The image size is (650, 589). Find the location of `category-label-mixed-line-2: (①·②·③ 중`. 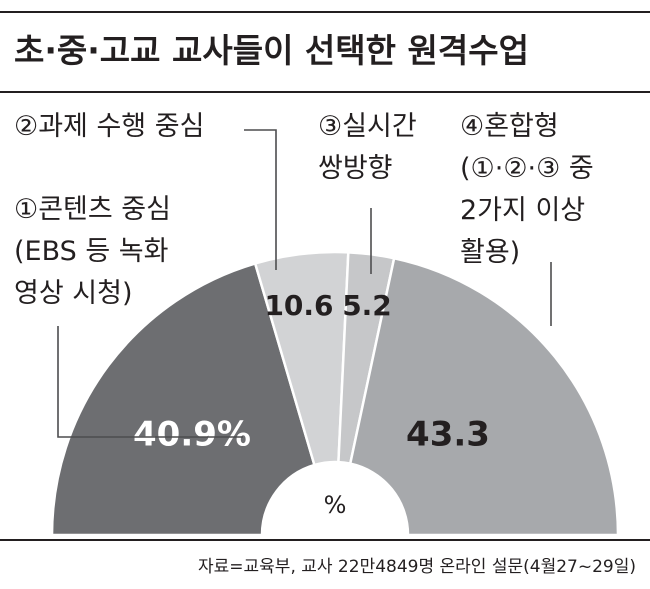

category-label-mixed-line-2: (①·②·③ 중 is located at coordinates (527, 168).